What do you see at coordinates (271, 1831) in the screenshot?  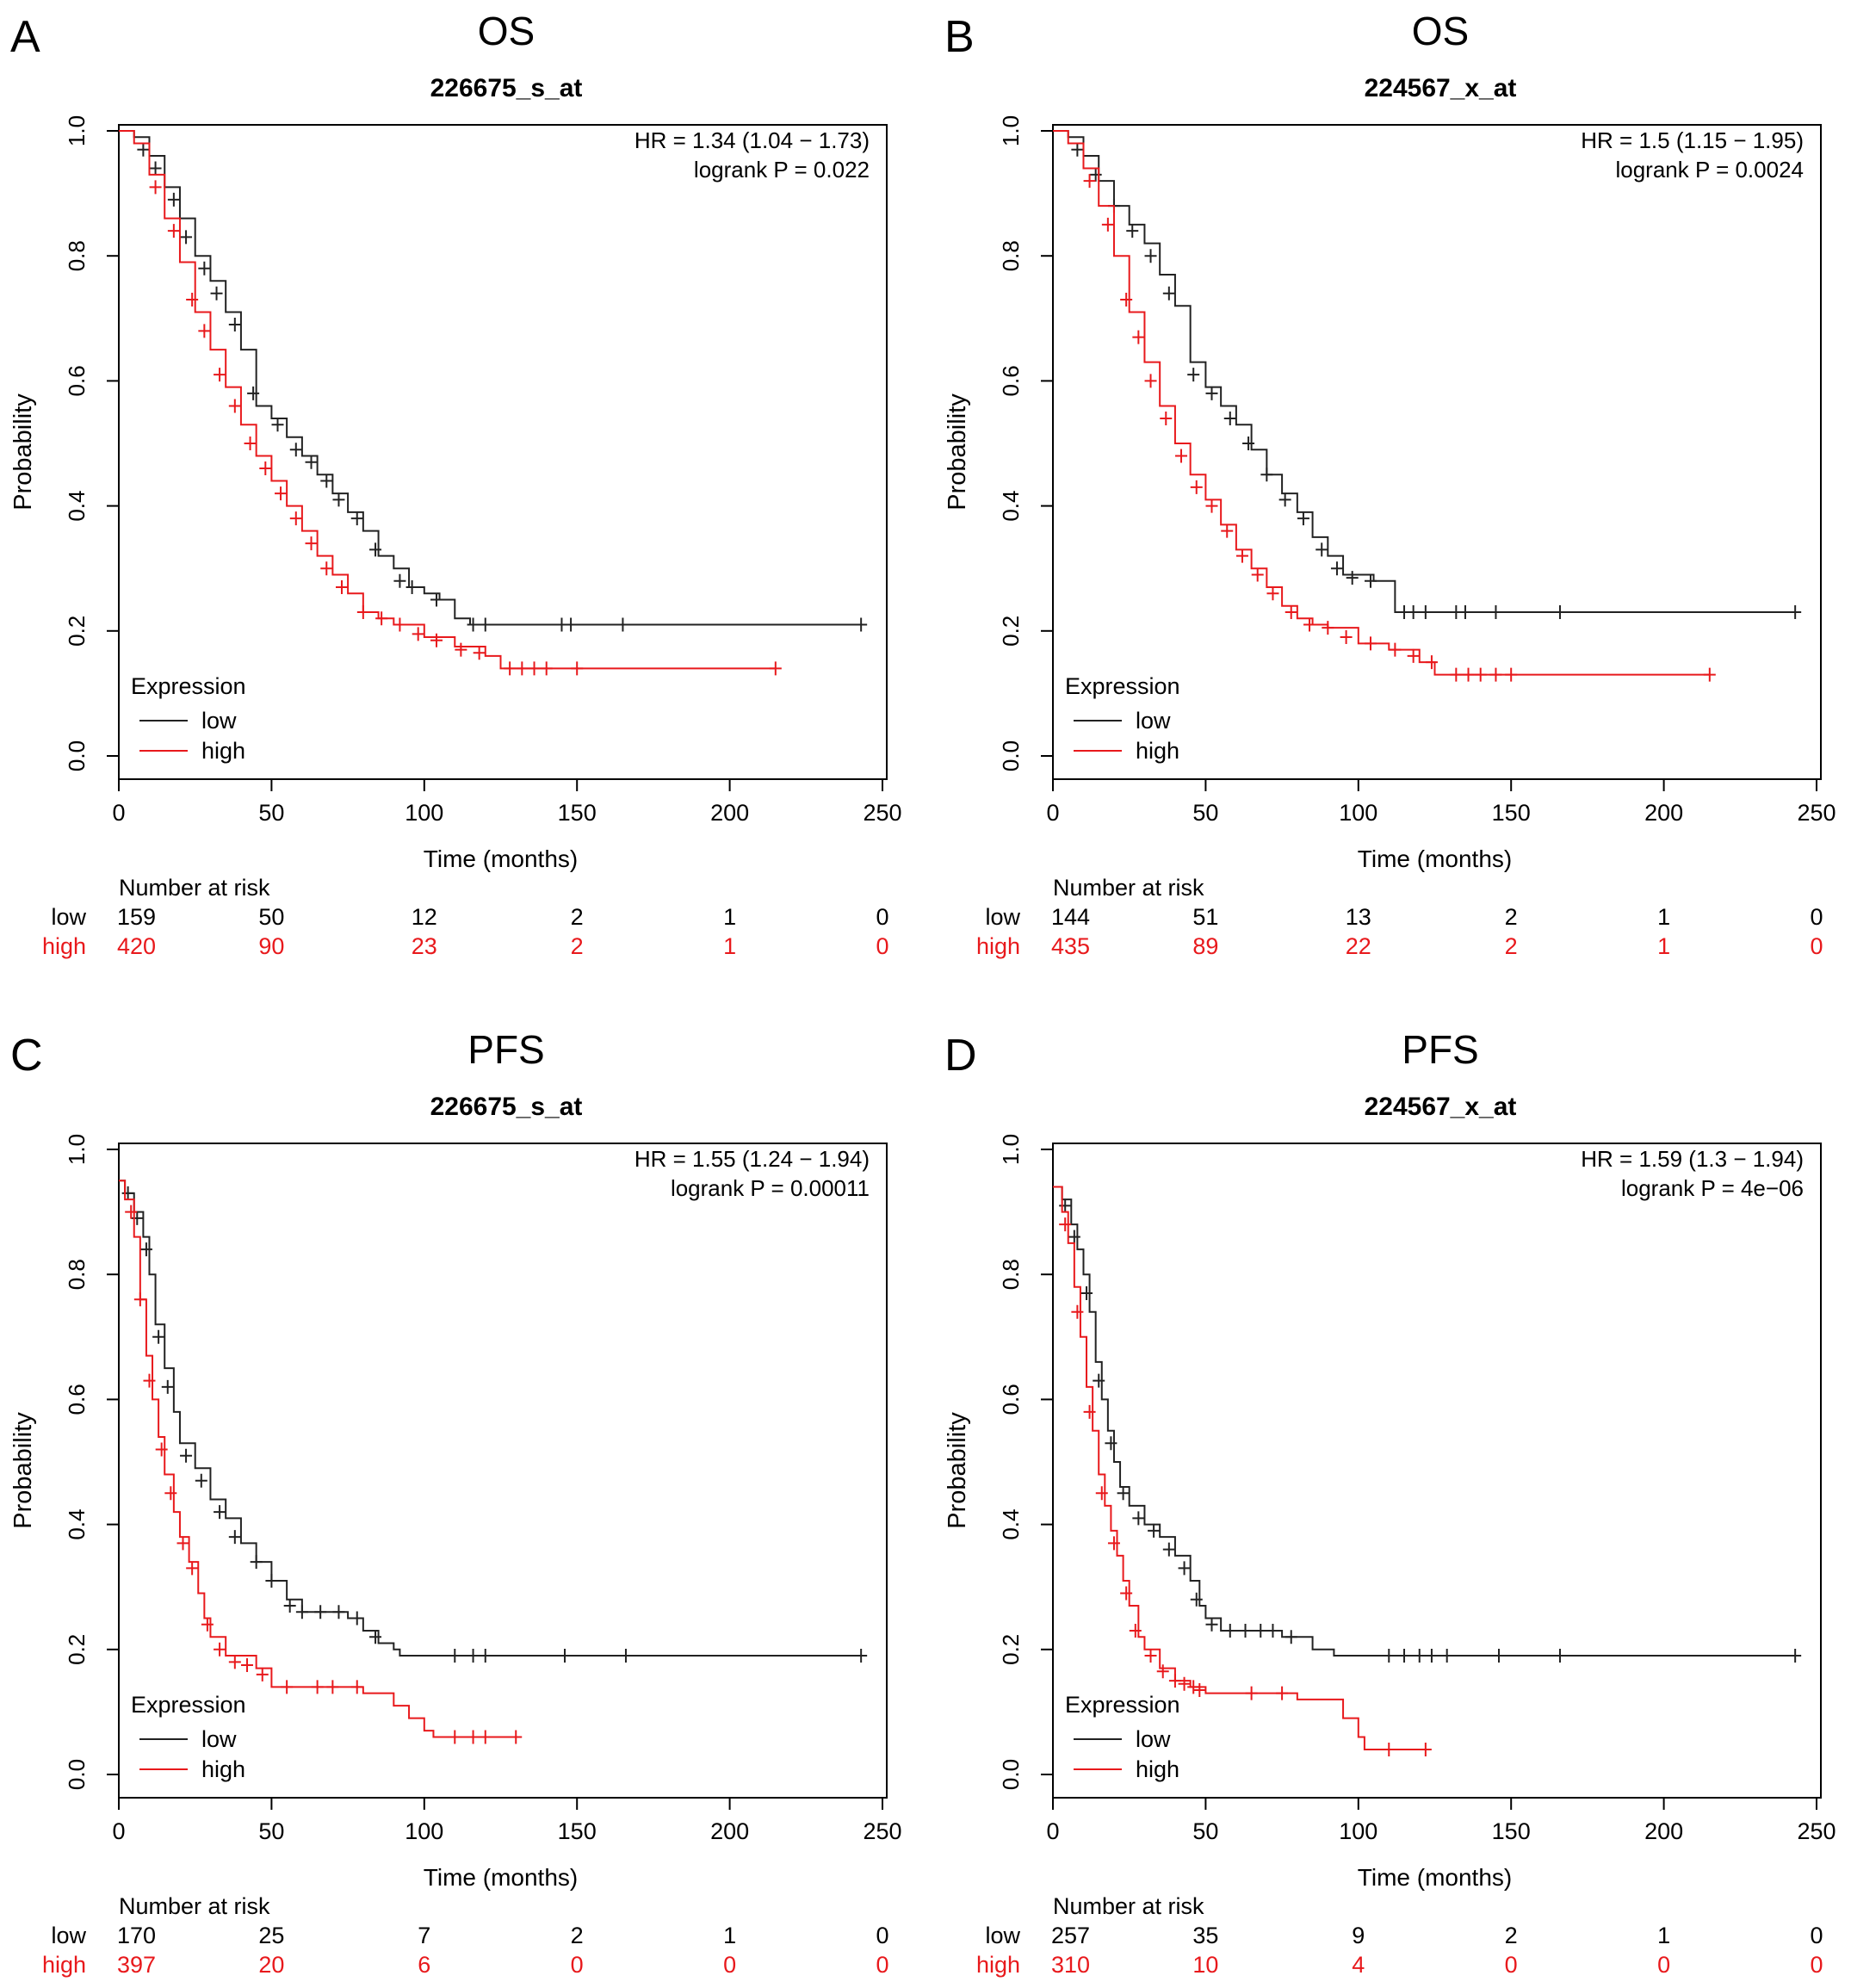 I see `x-tick-label: 50` at bounding box center [271, 1831].